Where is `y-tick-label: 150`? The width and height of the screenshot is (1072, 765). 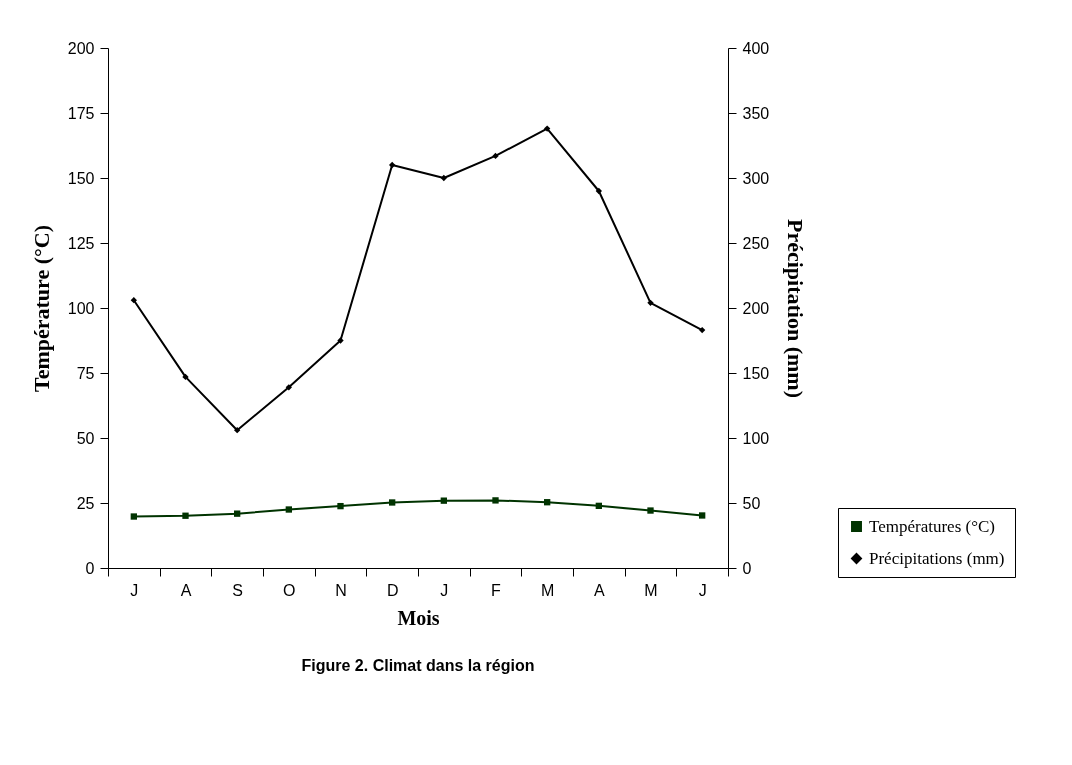 y-tick-label: 150 is located at coordinates (81, 178).